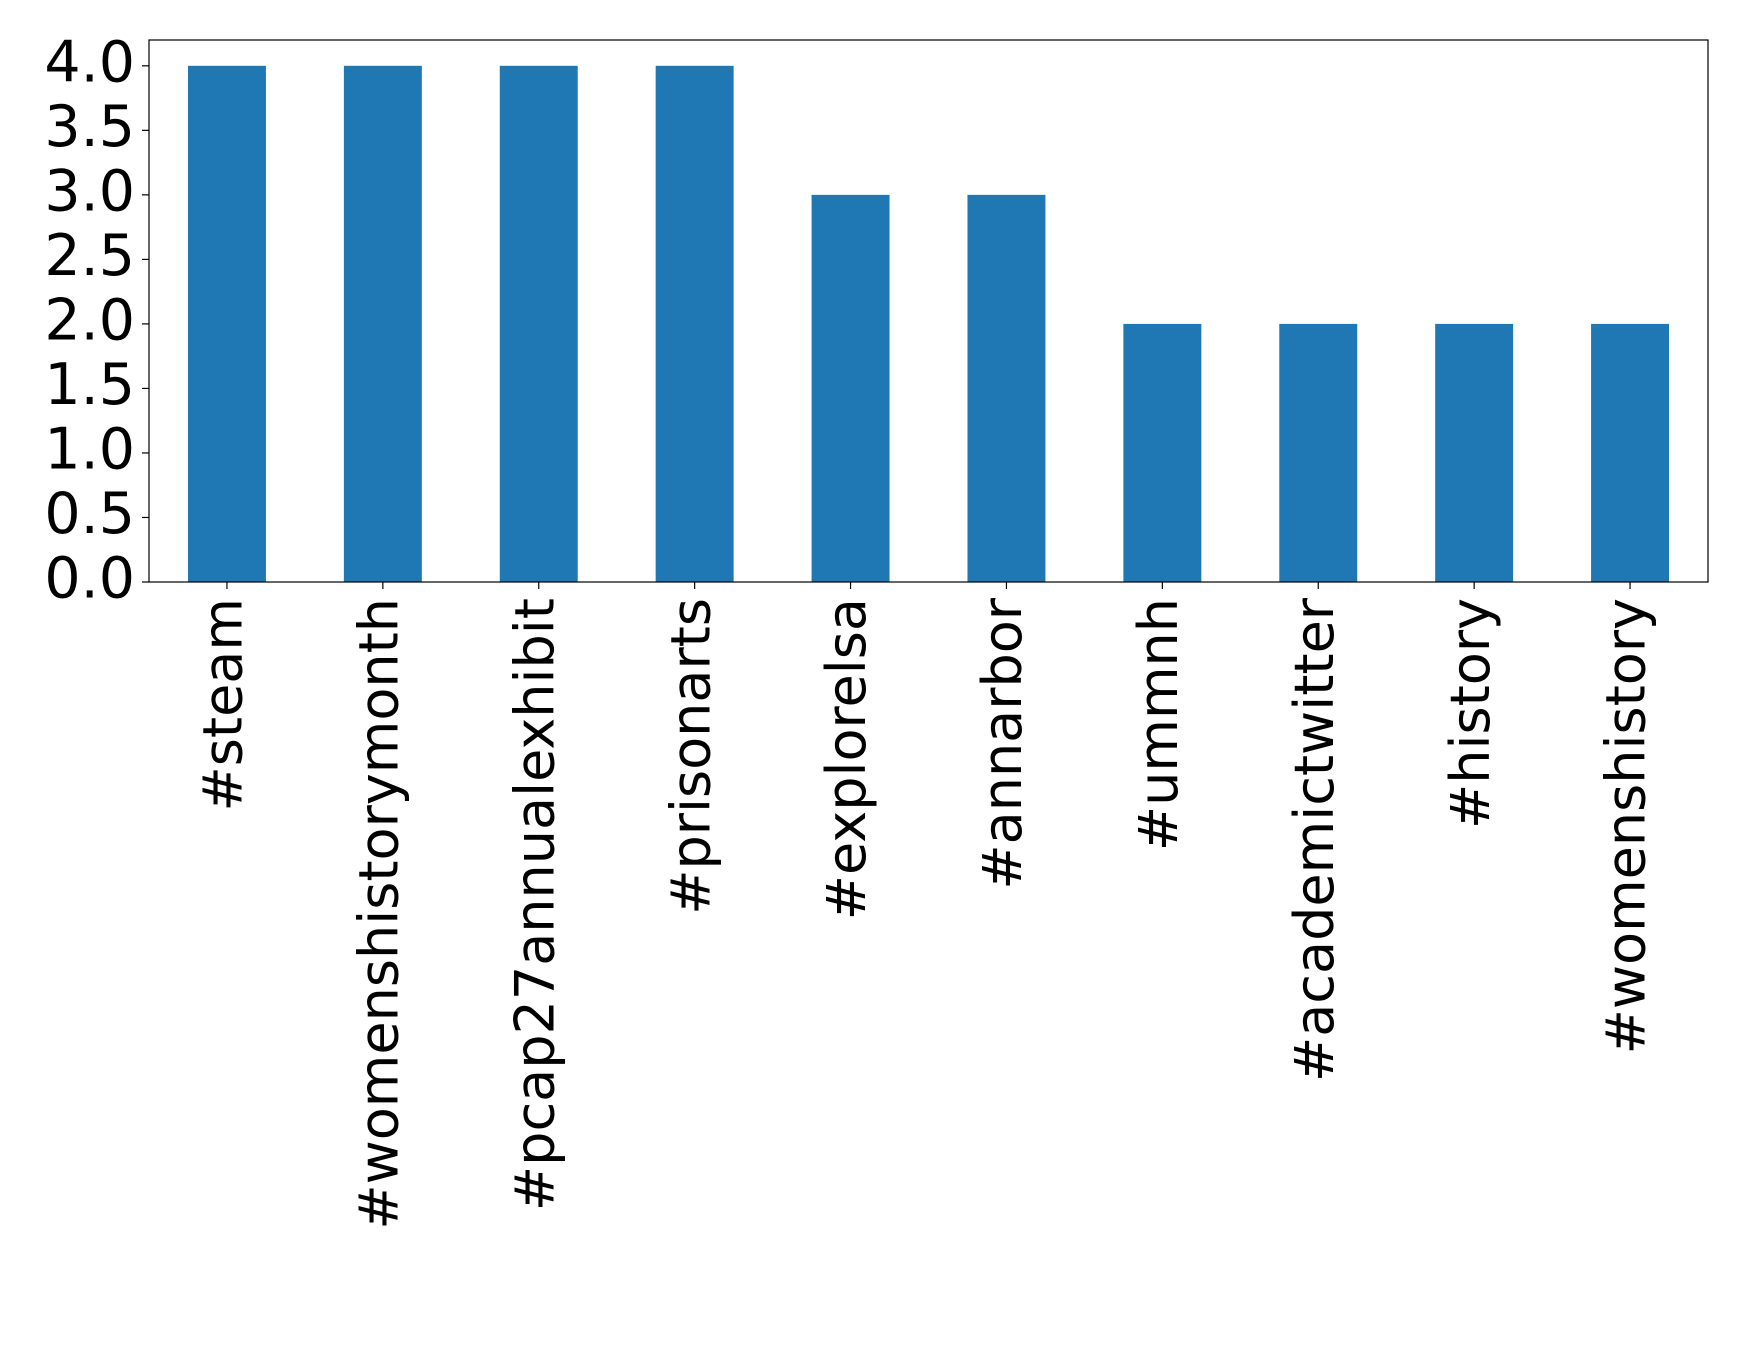 This screenshot has width=1739, height=1359. What do you see at coordinates (89, 579) in the screenshot?
I see `y-tick-label: 0.0` at bounding box center [89, 579].